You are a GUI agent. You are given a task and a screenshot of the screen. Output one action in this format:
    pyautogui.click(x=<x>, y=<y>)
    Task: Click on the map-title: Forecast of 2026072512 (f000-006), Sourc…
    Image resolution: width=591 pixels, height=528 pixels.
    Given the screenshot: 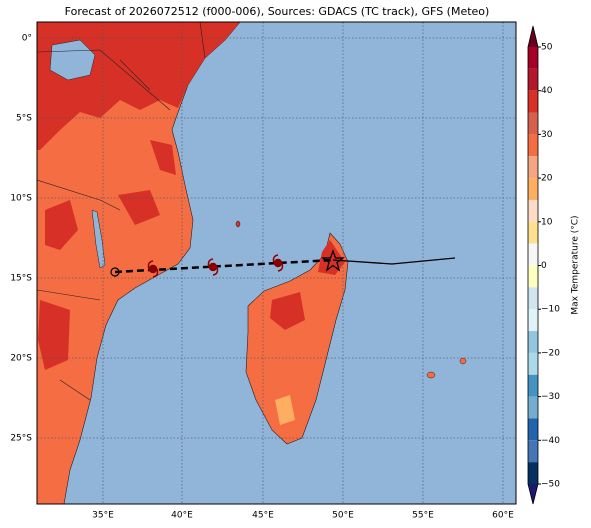 What is the action you would take?
    pyautogui.click(x=277, y=11)
    